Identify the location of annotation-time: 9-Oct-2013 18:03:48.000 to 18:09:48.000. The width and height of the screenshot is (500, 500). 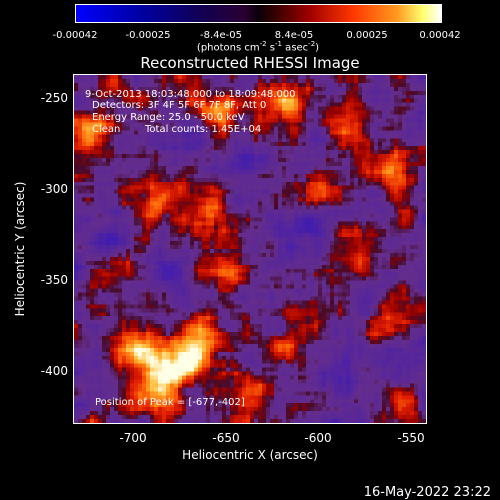
(190, 94).